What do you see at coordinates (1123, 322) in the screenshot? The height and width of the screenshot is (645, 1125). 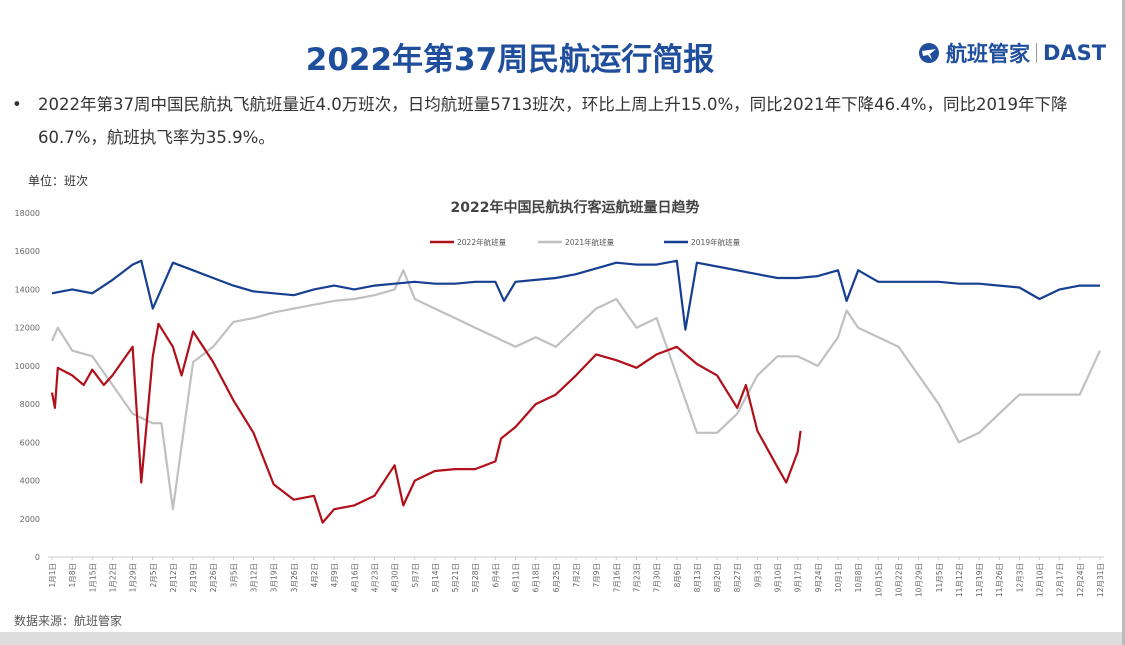 I see `right-border` at bounding box center [1123, 322].